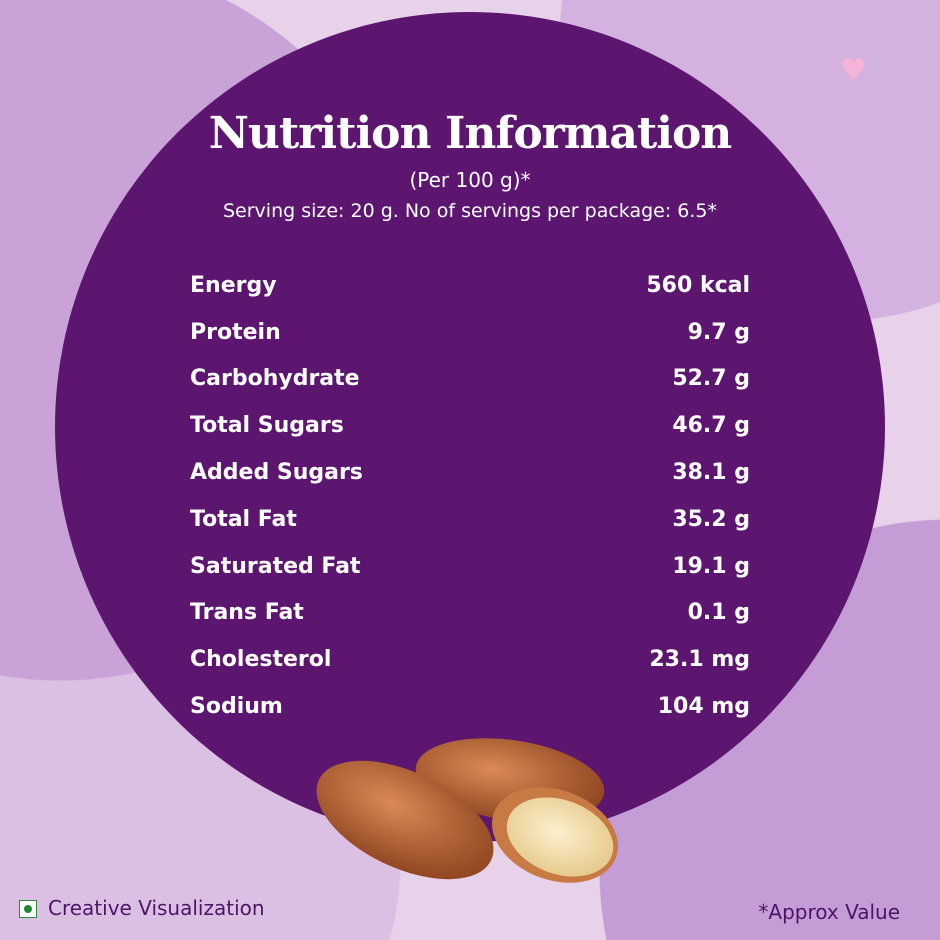 The width and height of the screenshot is (940, 940). What do you see at coordinates (467, 810) in the screenshot?
I see `almonds-image` at bounding box center [467, 810].